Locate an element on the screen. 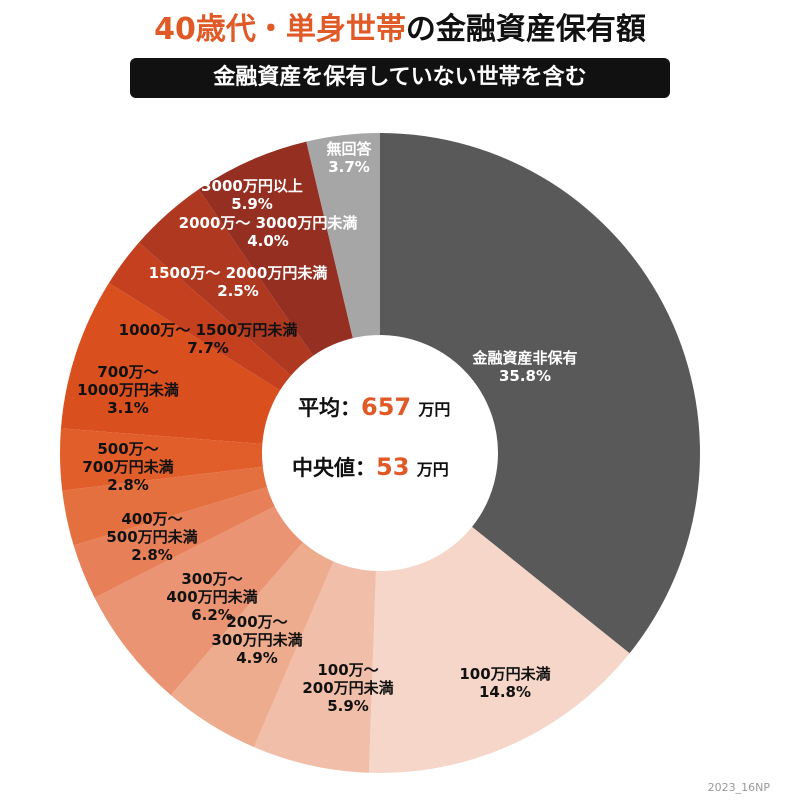 Image resolution: width=800 pixels, height=800 pixels. slice-category: 1500万～ 2000万円未満 is located at coordinates (238, 273).